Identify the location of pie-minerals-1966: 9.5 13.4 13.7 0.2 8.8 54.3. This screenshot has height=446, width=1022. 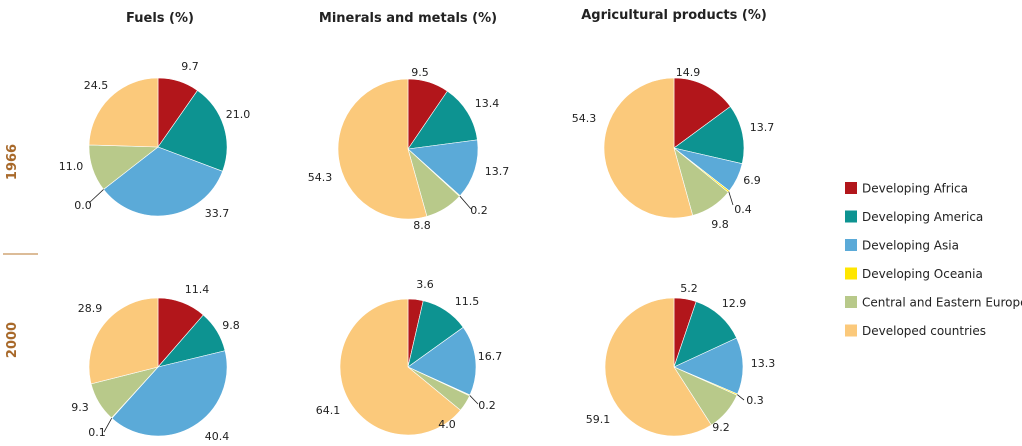
(409, 149).